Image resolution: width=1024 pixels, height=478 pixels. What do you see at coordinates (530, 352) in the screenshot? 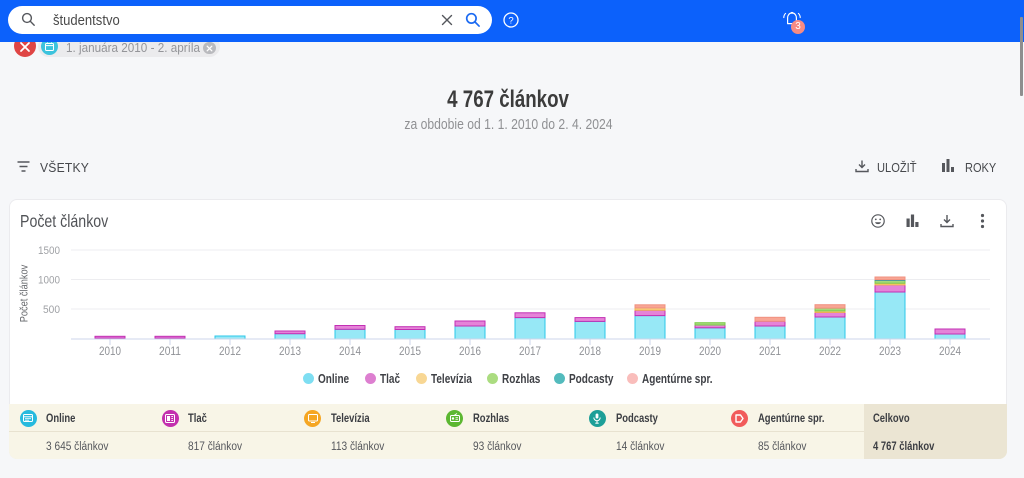
I see `svg-text: 2017` at bounding box center [530, 352].